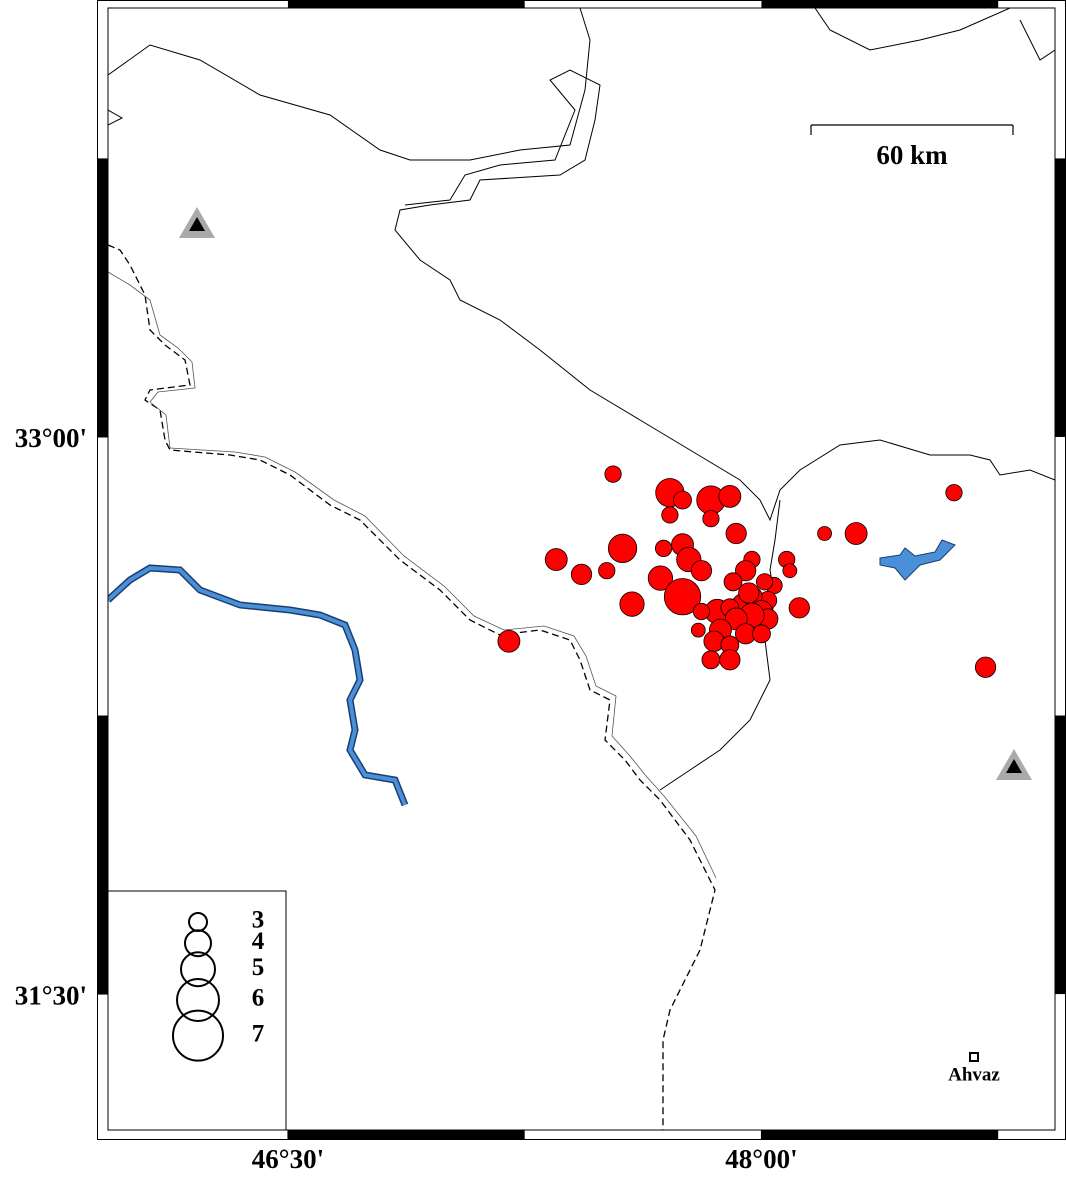 The height and width of the screenshot is (1177, 1066). Describe the element at coordinates (974, 1057) in the screenshot. I see `city-marker` at that location.